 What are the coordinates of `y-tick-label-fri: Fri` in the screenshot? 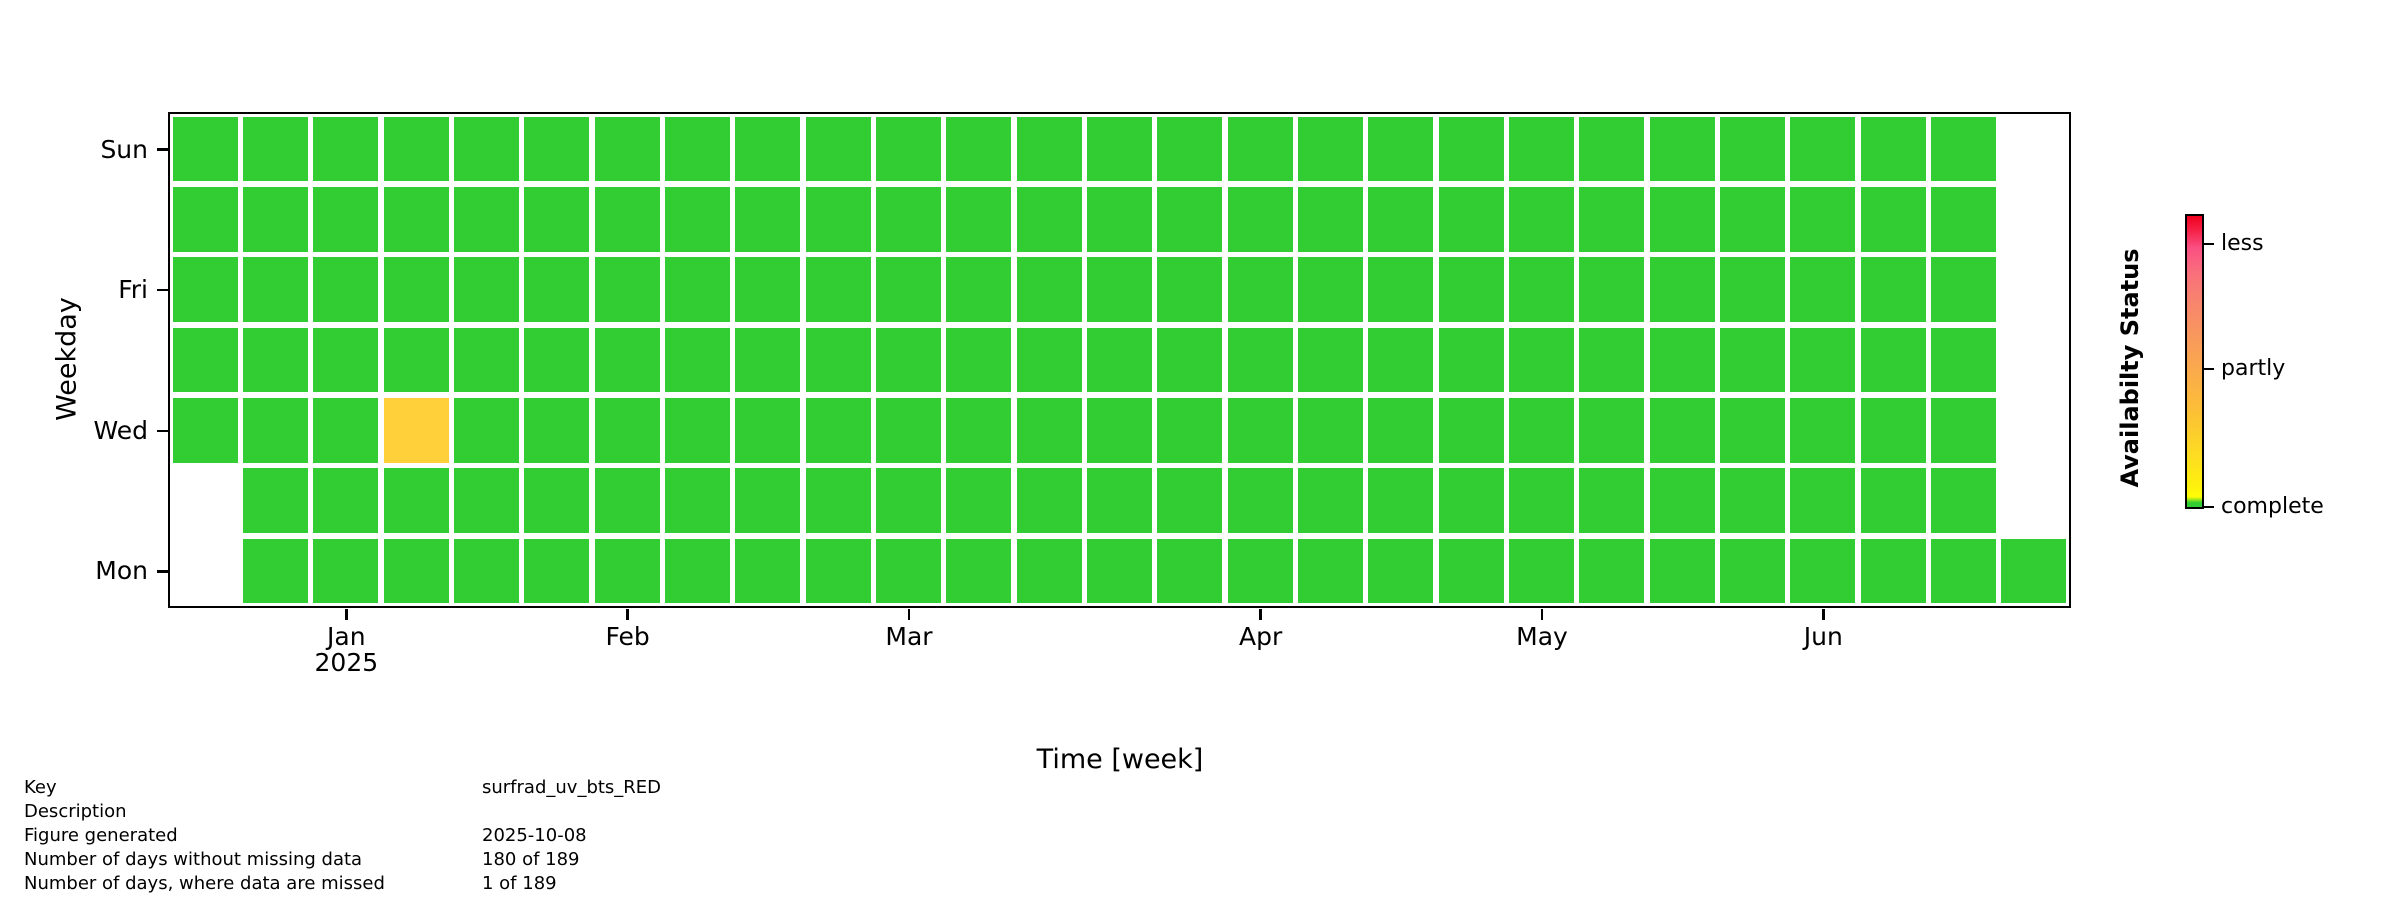 It's located at (133, 290).